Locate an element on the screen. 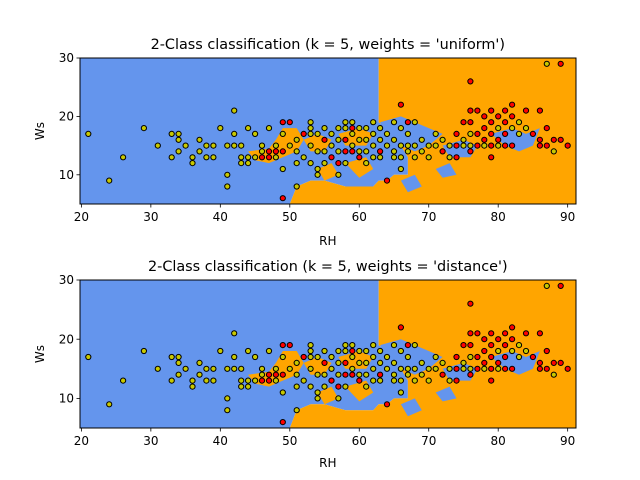 This screenshot has width=640, height=480. region-class-a is located at coordinates (411, 134).